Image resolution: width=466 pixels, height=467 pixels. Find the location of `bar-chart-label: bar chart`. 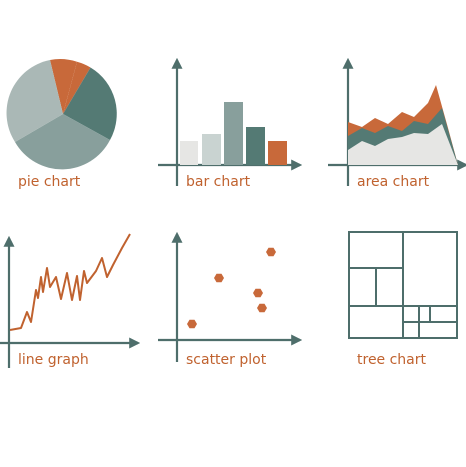

bar-chart-label: bar chart is located at coordinates (218, 182).